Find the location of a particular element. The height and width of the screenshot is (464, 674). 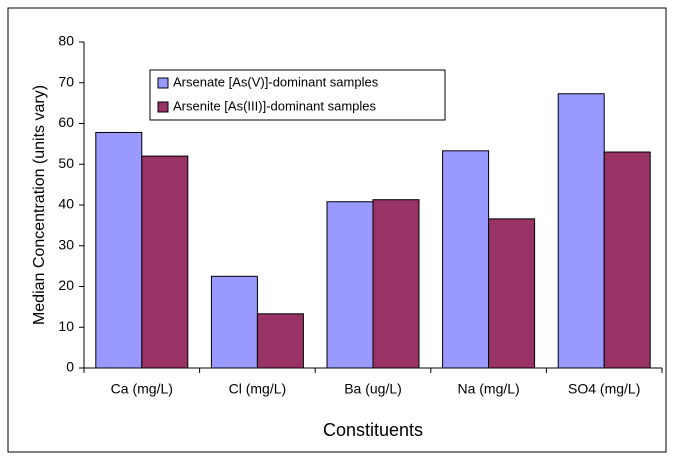

legend-box is located at coordinates (297, 95).